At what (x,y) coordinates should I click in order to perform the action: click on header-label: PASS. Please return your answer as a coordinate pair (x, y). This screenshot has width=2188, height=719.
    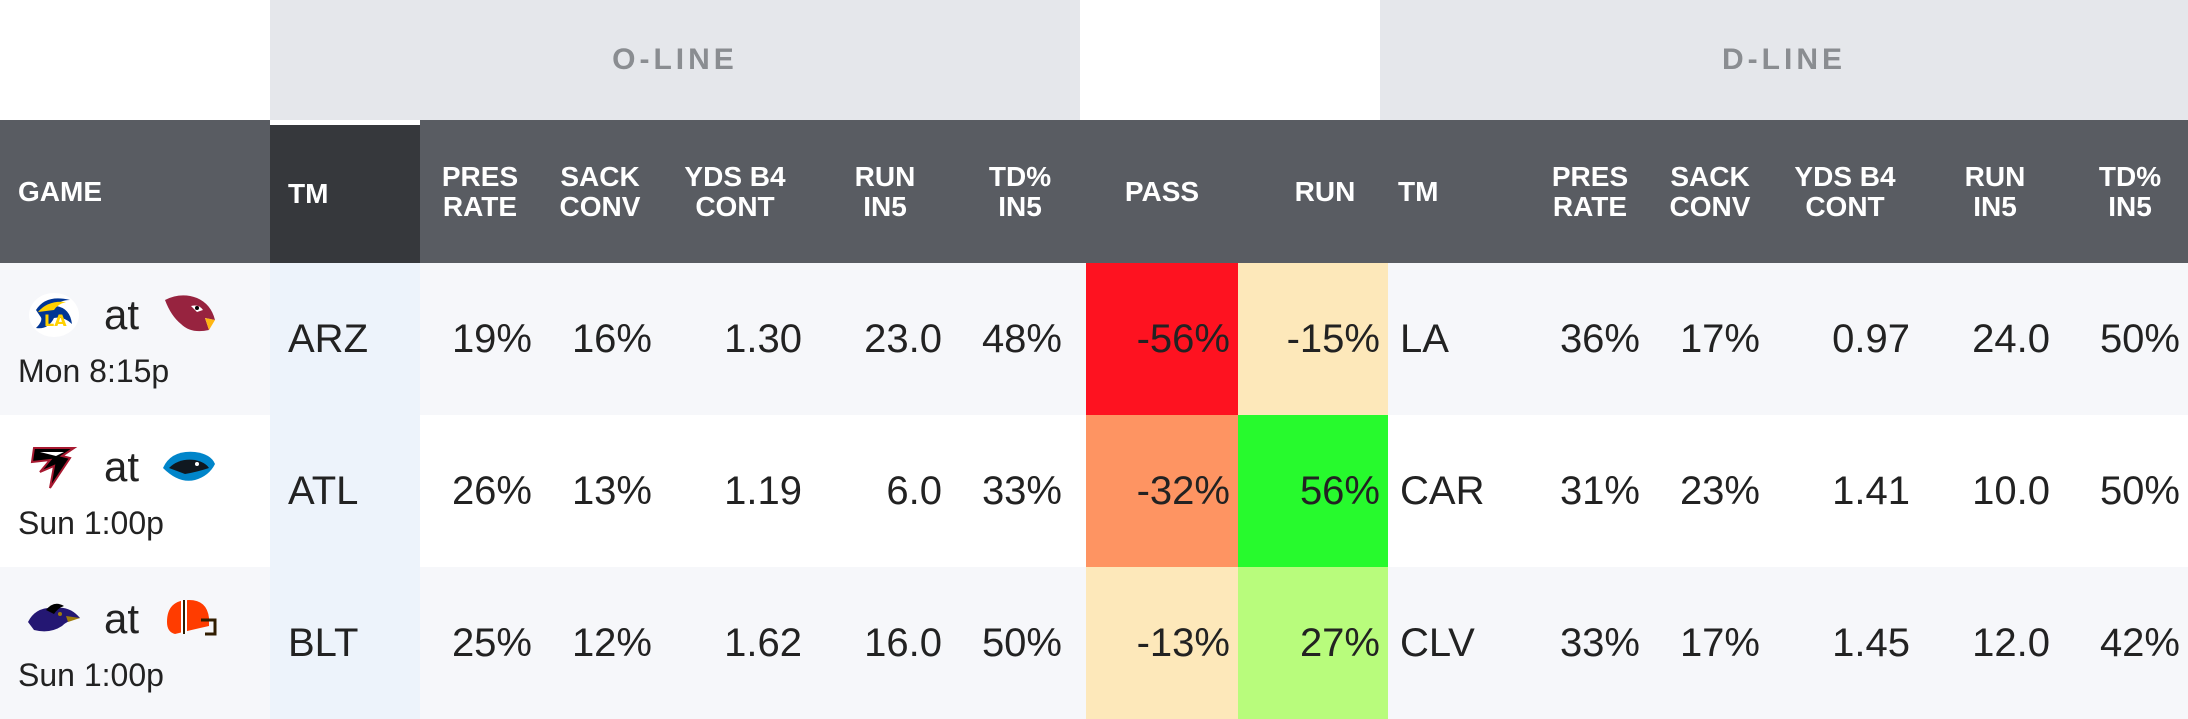
    Looking at the image, I should click on (1162, 191).